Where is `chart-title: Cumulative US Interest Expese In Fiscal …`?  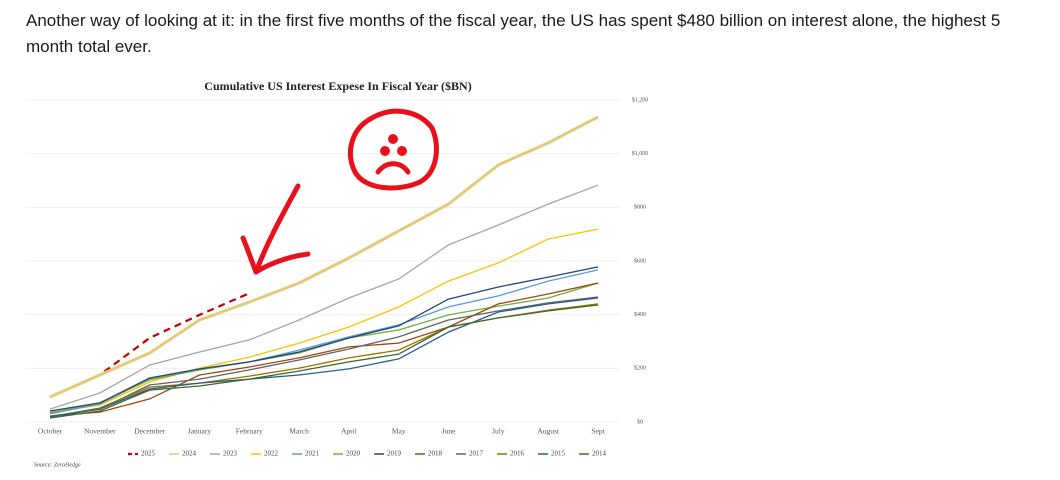
chart-title: Cumulative US Interest Expese In Fiscal … is located at coordinates (337, 86).